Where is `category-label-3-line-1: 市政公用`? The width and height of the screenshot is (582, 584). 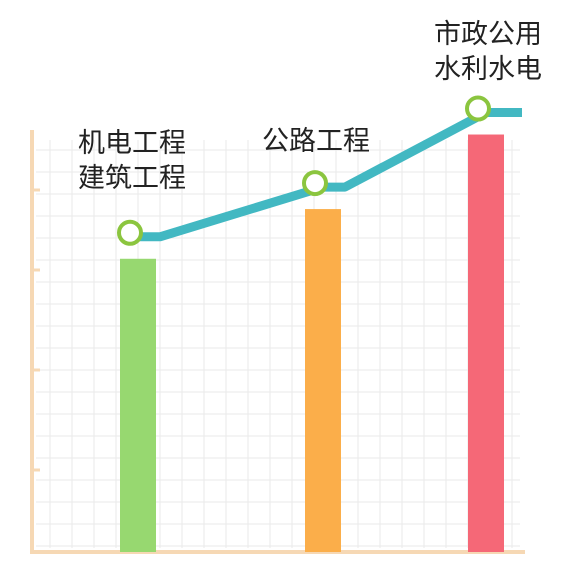 category-label-3-line-1: 市政公用 is located at coordinates (488, 34).